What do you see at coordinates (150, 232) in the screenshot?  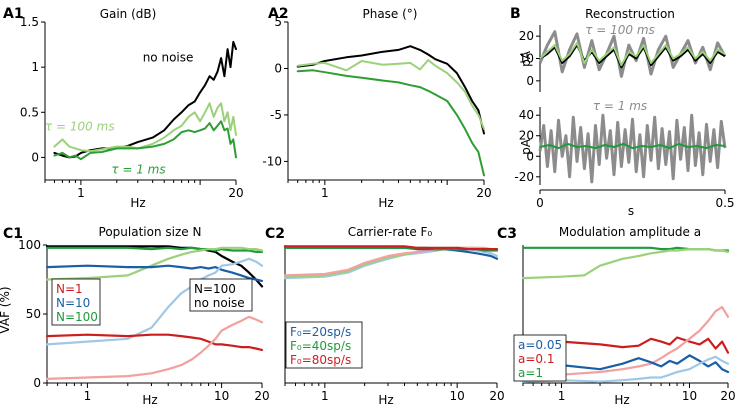 I see `title-c1: Population size N` at bounding box center [150, 232].